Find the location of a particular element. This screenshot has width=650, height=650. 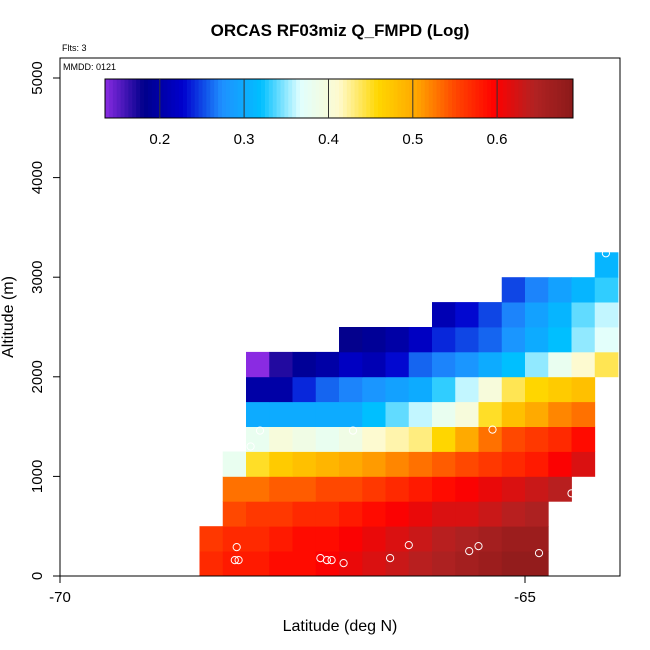

y-tick-label: 0 is located at coordinates (37, 576).